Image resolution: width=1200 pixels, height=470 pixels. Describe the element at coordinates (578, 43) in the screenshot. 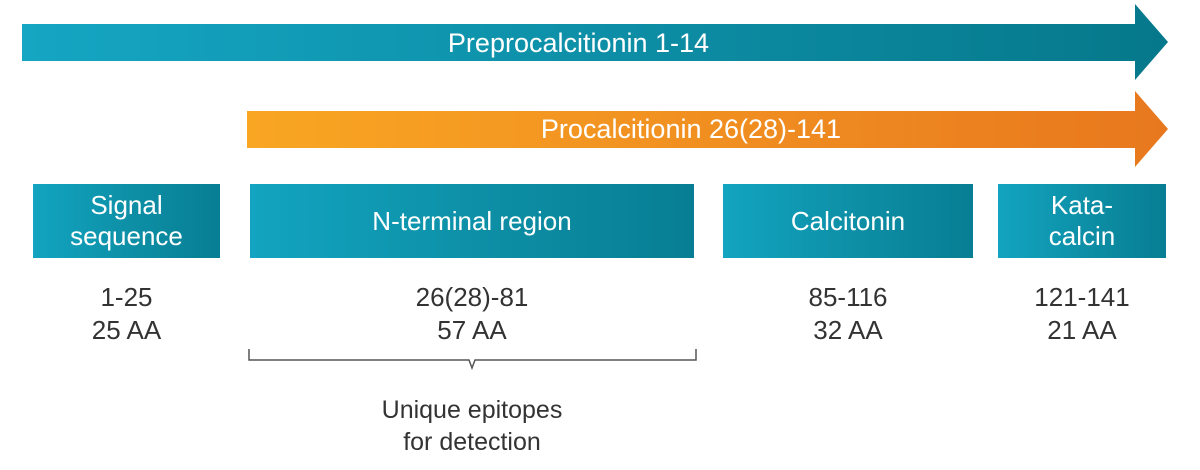

I see `preprocalcitonin-label: Preprocalcitionin 1-14` at that location.